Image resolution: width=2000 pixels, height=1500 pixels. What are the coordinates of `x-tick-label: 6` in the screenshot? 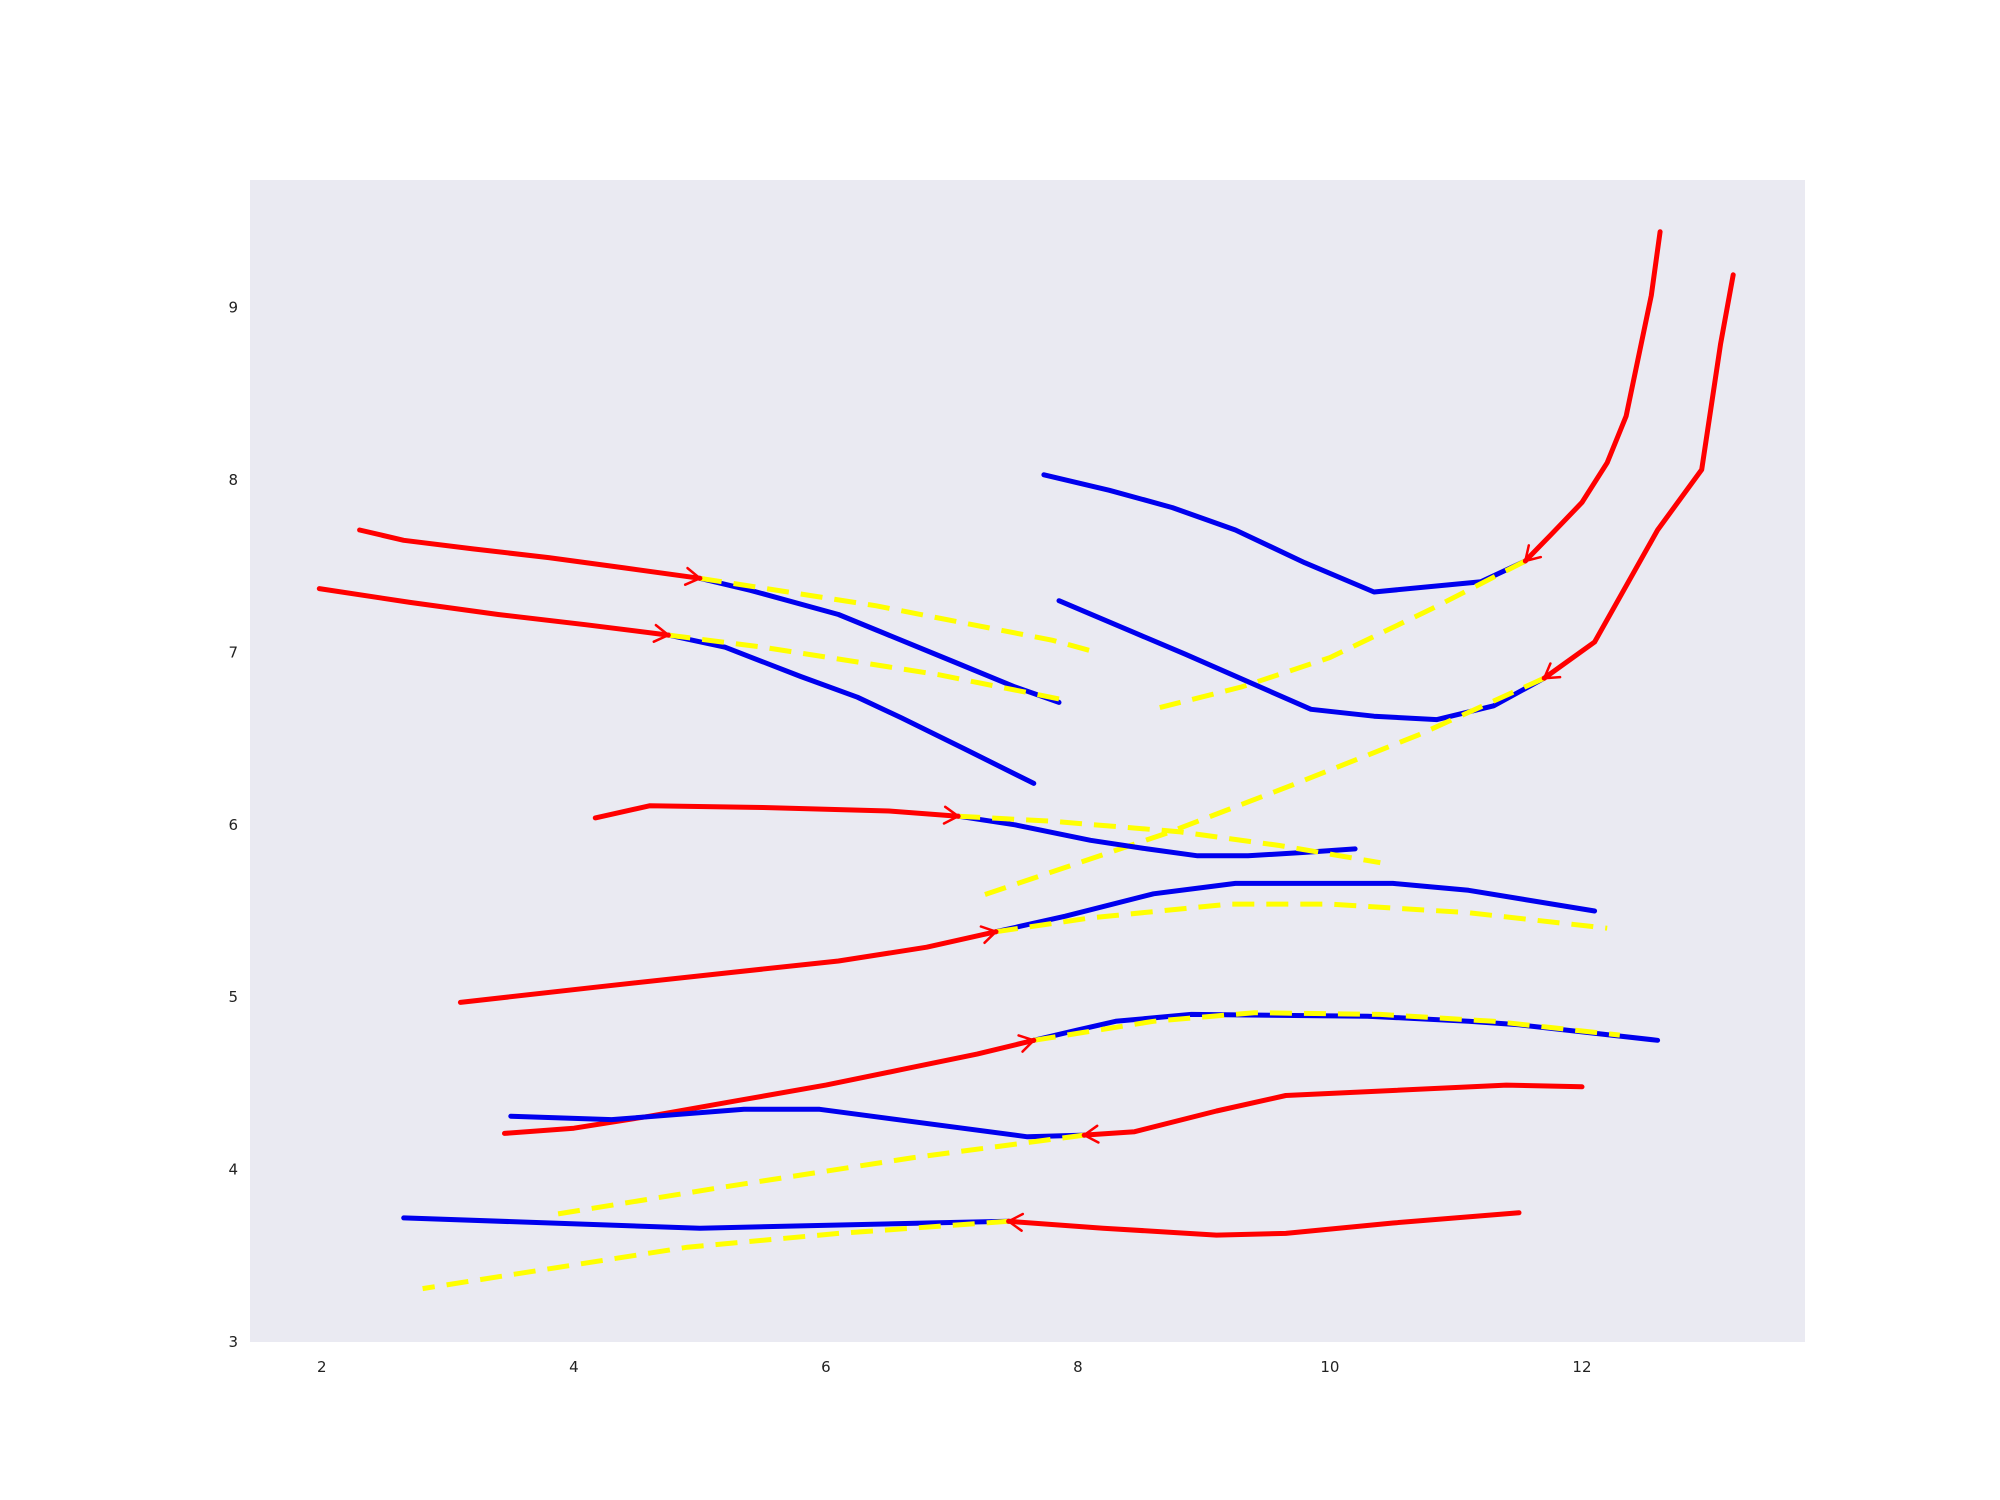 It's located at (826, 1367).